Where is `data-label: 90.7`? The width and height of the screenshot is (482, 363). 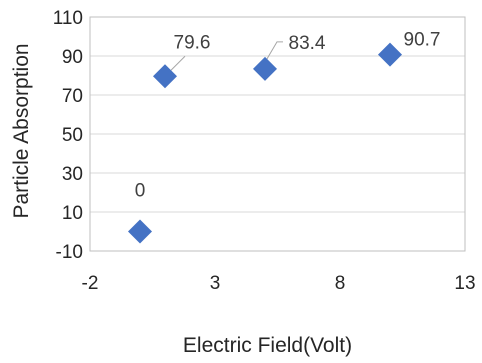
data-label: 90.7 is located at coordinates (422, 40).